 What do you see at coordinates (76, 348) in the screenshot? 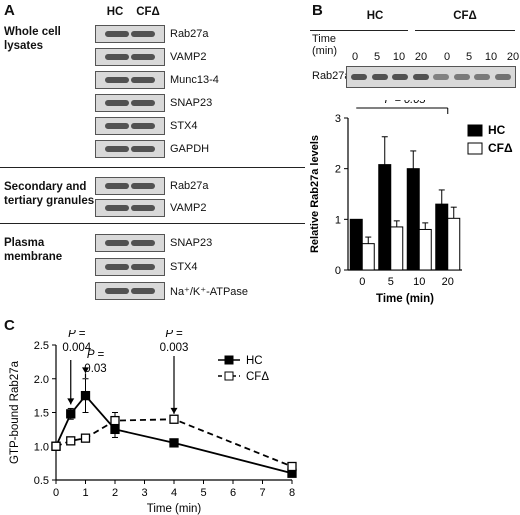
I see `p-value-annotation: 0.004` at bounding box center [76, 348].